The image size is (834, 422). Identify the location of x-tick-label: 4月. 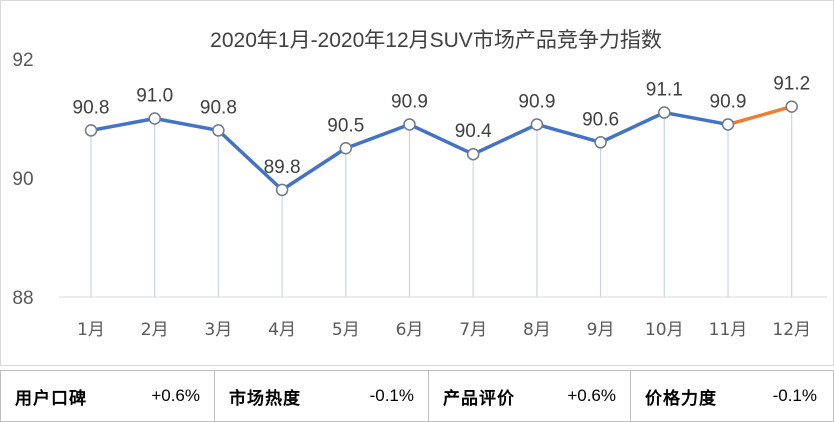
(282, 330).